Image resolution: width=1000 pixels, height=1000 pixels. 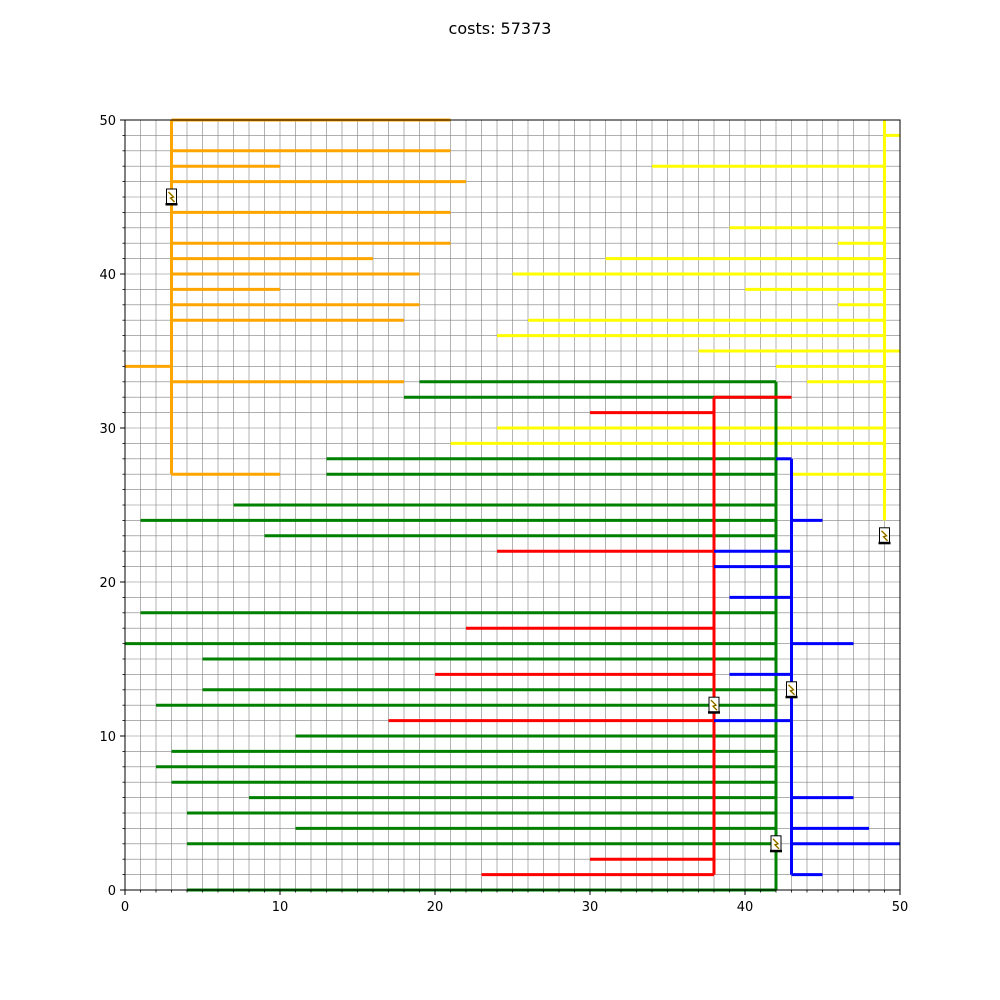 I want to click on x-tick-label: 30, so click(x=590, y=907).